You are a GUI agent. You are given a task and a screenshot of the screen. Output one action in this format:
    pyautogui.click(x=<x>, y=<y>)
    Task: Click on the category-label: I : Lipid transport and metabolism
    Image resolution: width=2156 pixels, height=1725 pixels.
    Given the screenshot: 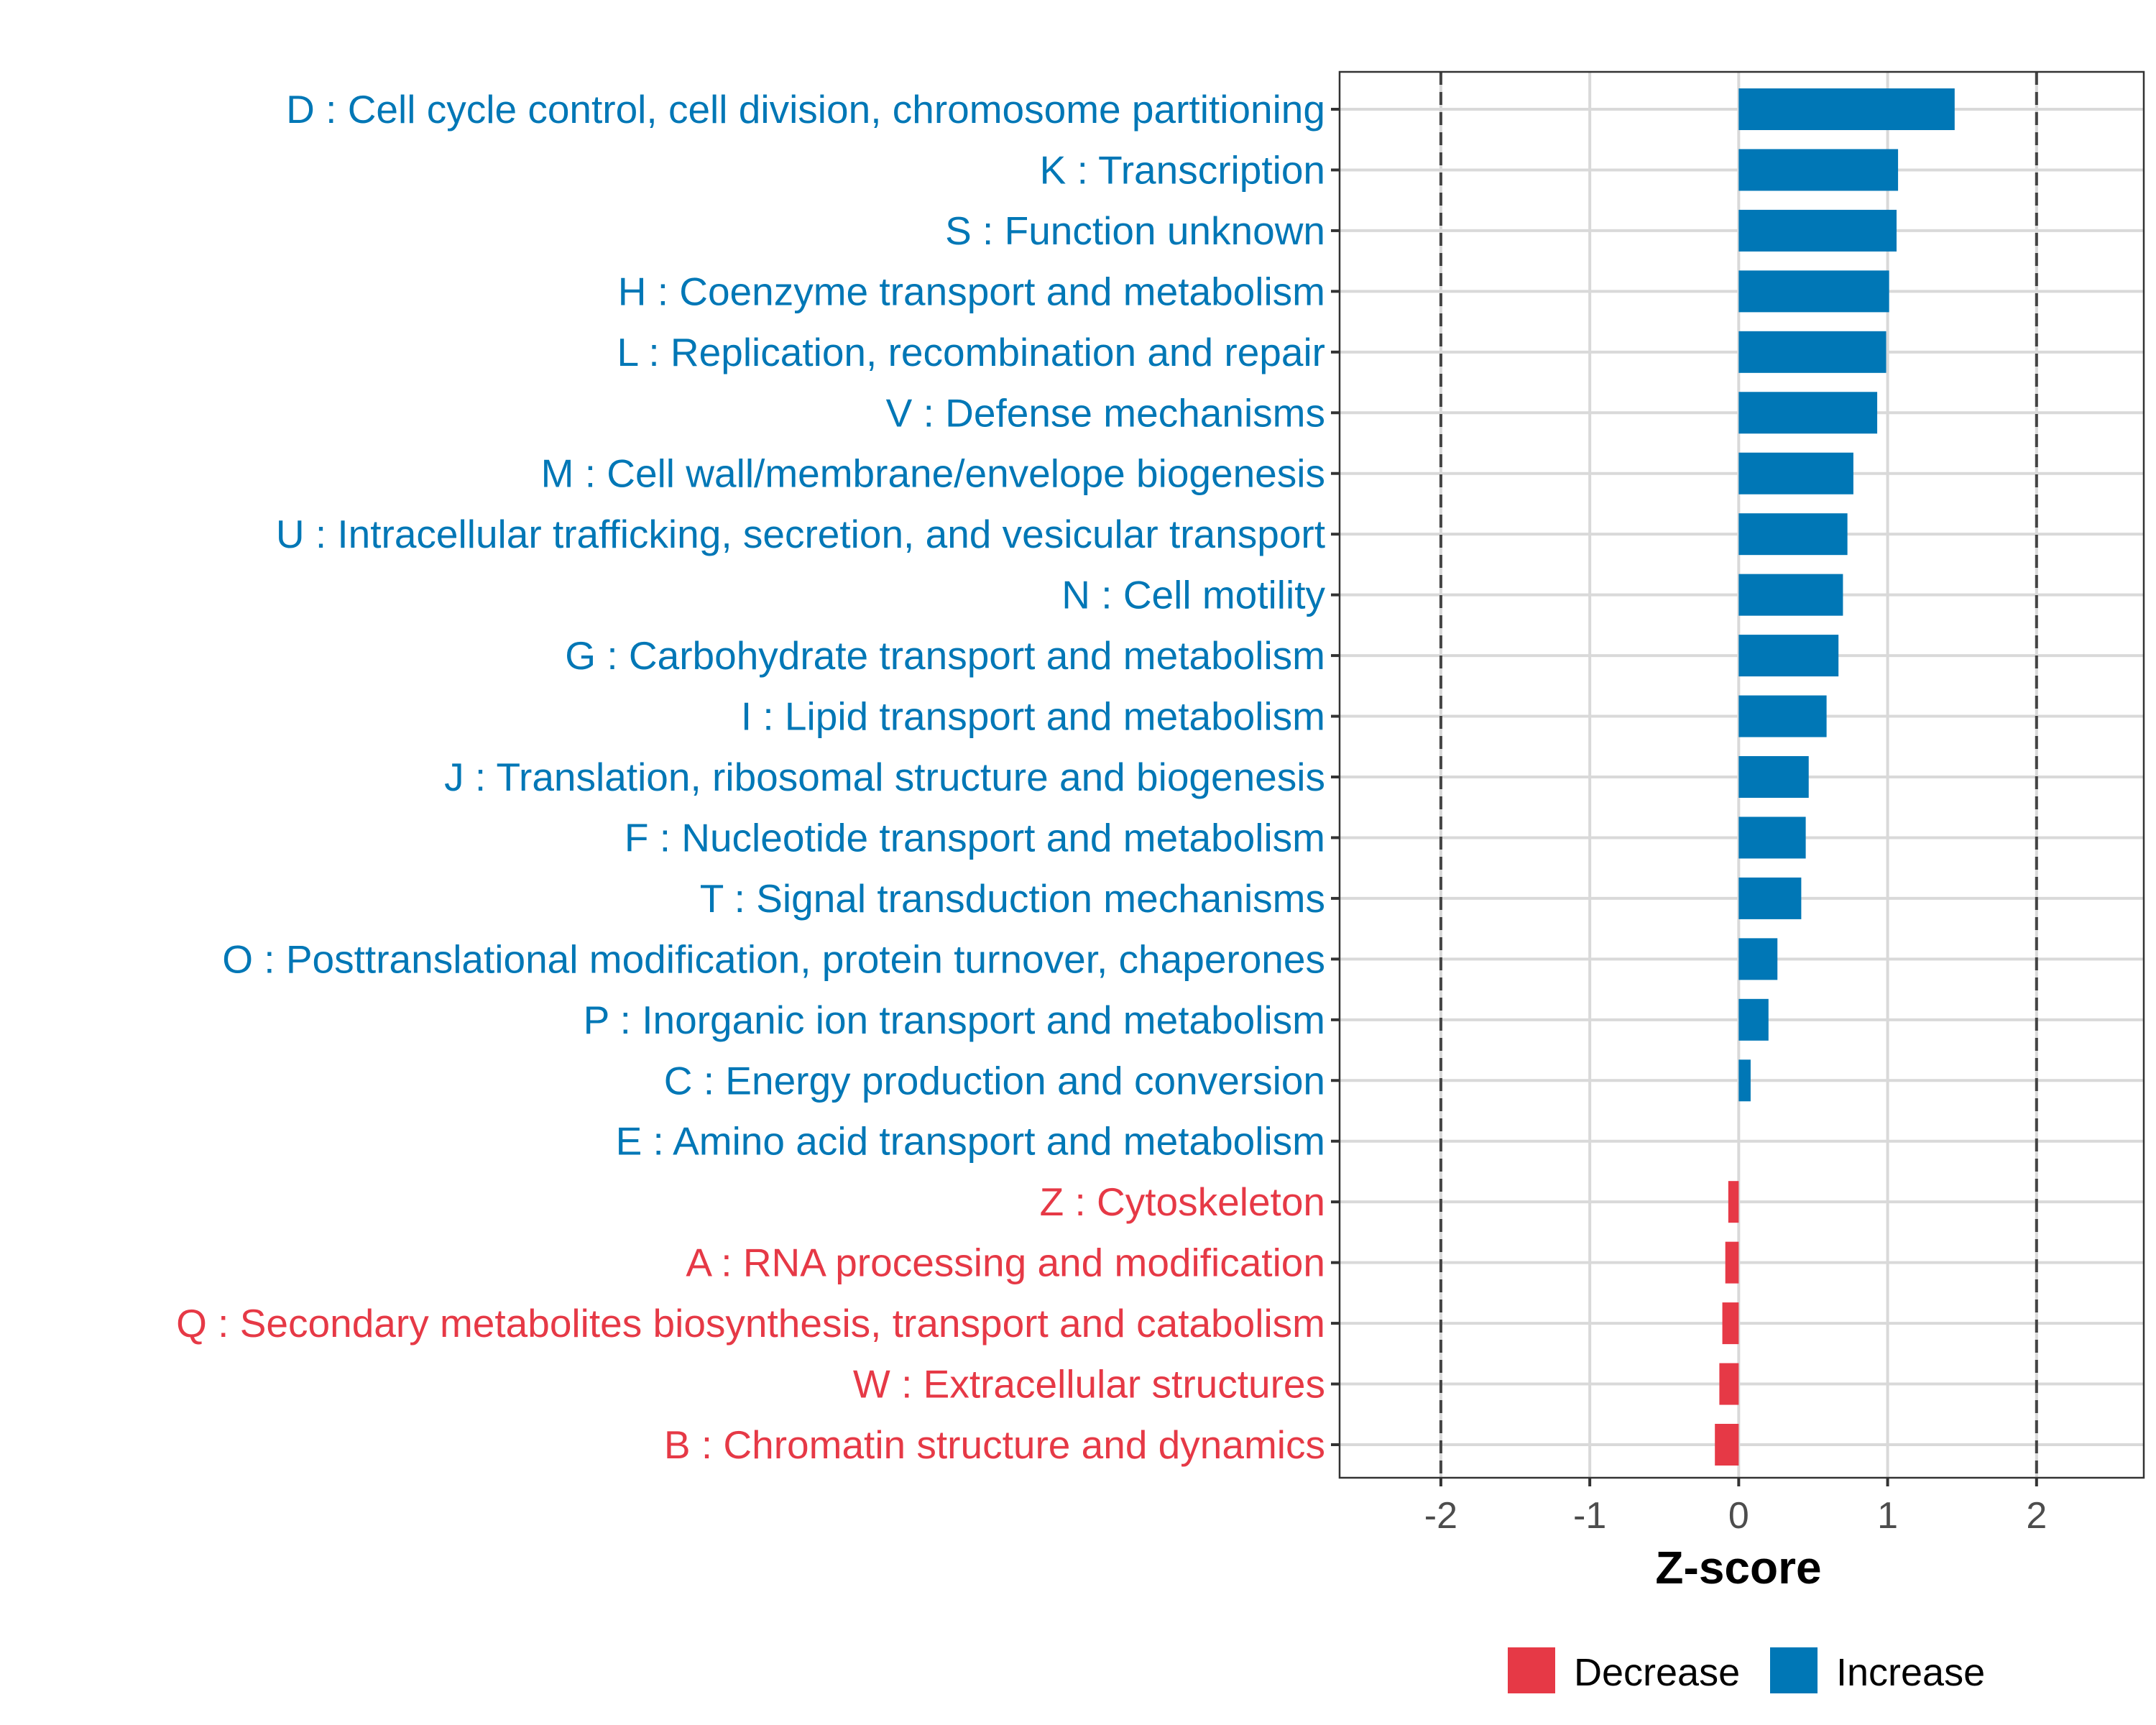 What is the action you would take?
    pyautogui.click(x=1033, y=716)
    